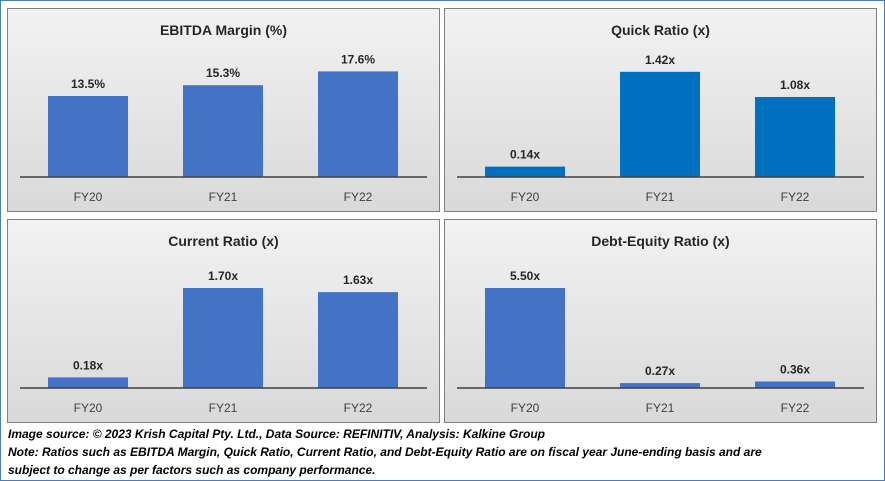  I want to click on data-label-fy22: 1.63x, so click(358, 280).